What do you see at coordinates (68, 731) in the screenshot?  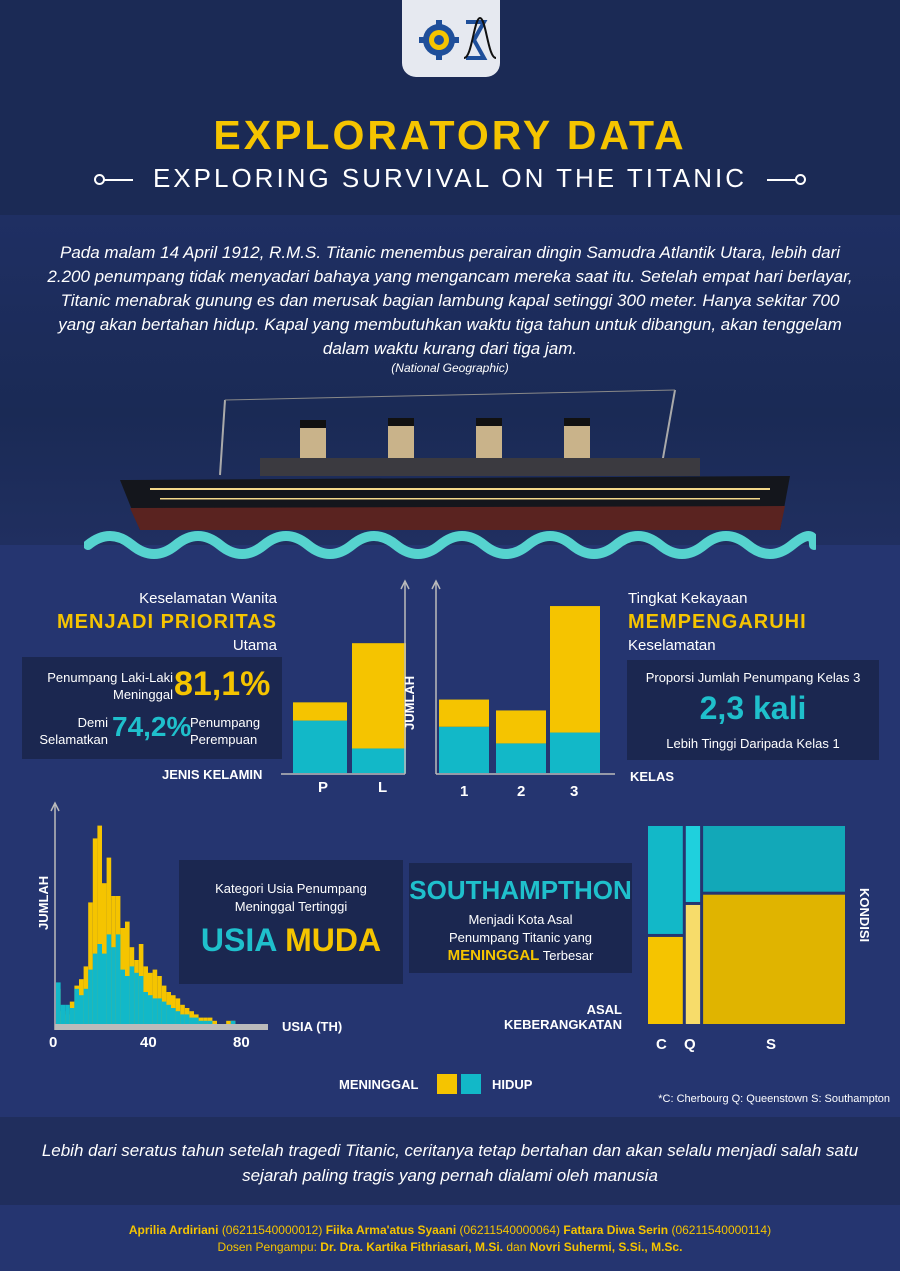 I see `female-stat-label-left: Demi Selamatkan` at bounding box center [68, 731].